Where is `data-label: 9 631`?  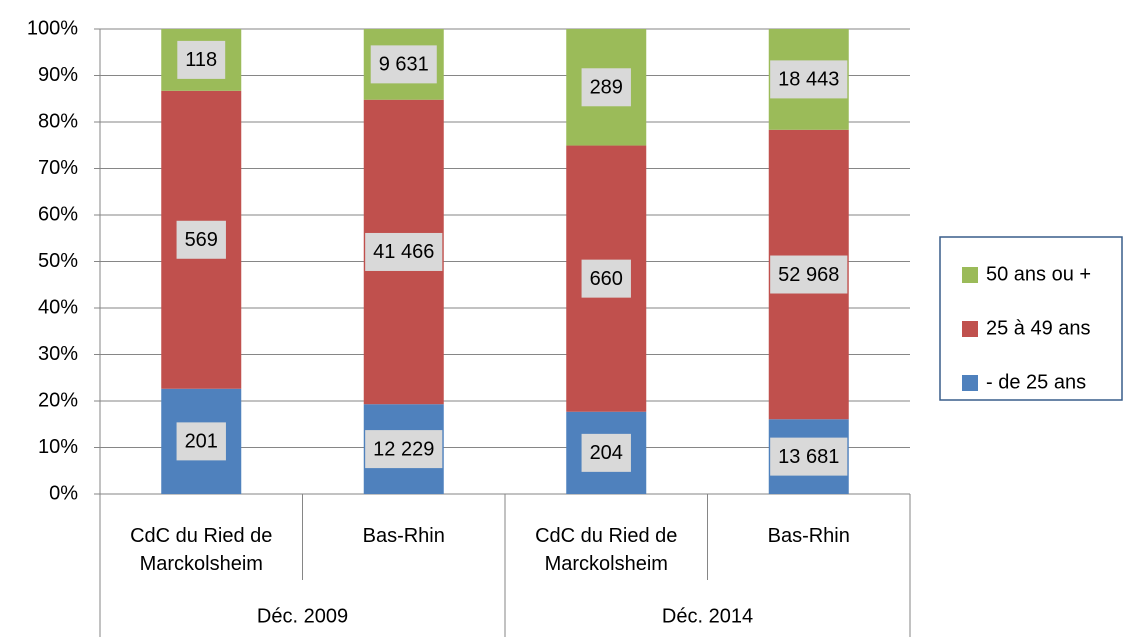
data-label: 9 631 is located at coordinates (404, 65).